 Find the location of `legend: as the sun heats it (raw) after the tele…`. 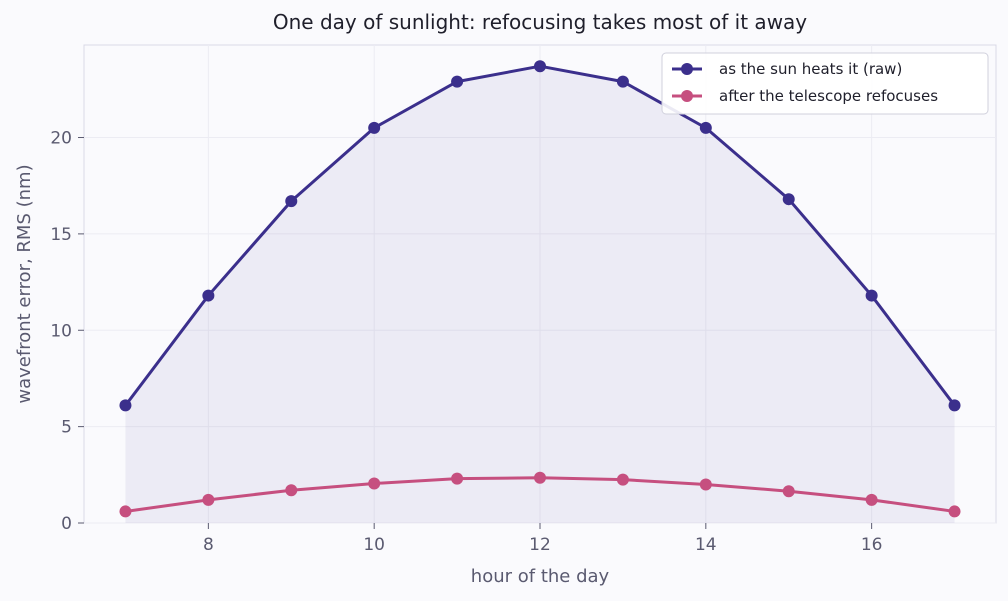

legend: as the sun heats it (raw) after the tele… is located at coordinates (825, 83).